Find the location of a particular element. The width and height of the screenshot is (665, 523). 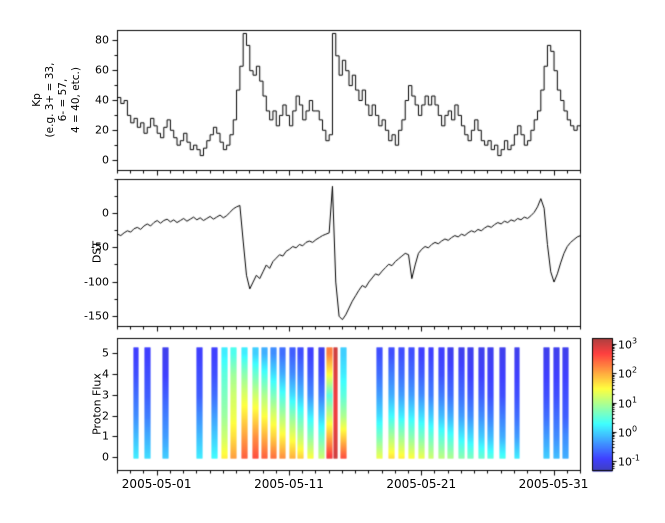

y-tick-label: 60 is located at coordinates (102, 70).